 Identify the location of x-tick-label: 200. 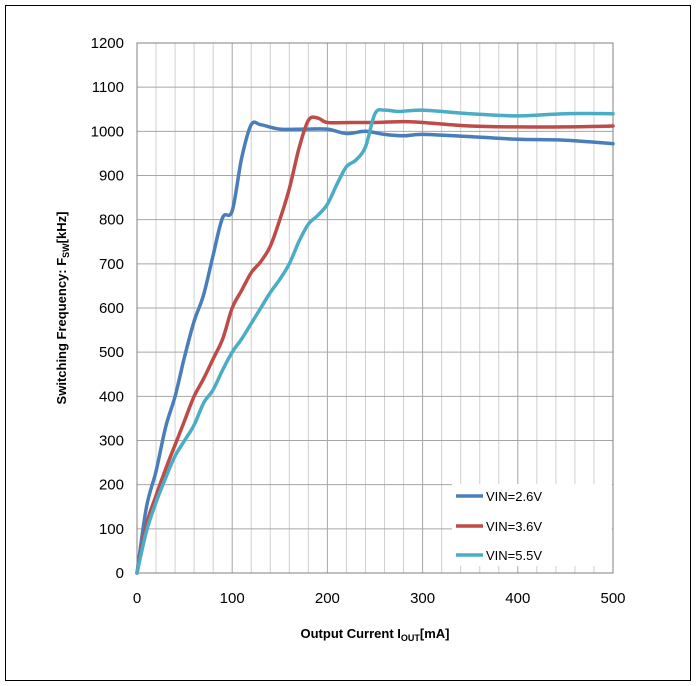
(327, 598).